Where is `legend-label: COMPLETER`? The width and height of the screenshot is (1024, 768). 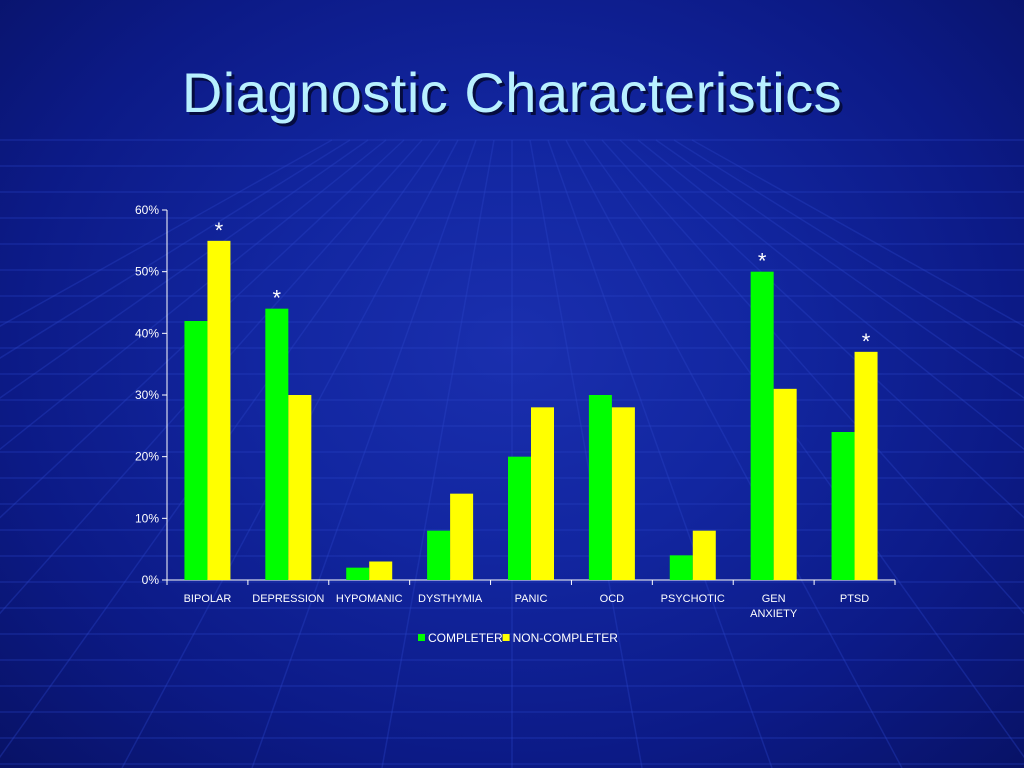 legend-label: COMPLETER is located at coordinates (465, 638).